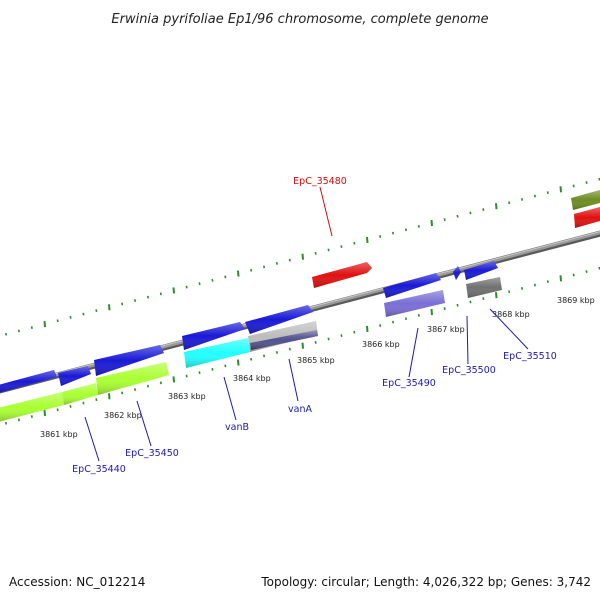  Describe the element at coordinates (237, 427) in the screenshot. I see `gene-label-vanb: vanB` at that location.